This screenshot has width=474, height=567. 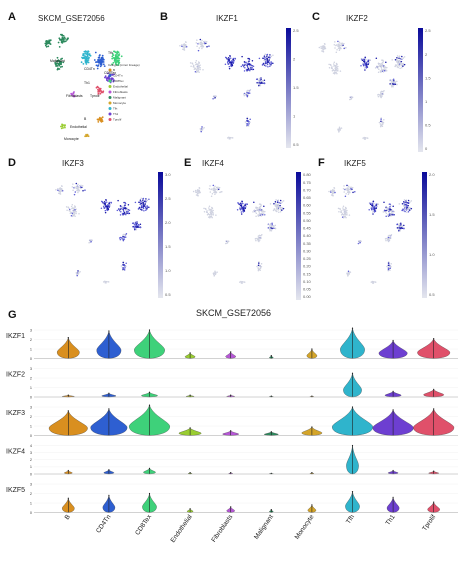 What do you see at coordinates (31, 503) in the screenshot?
I see `y-tick-label: 1` at bounding box center [31, 503].